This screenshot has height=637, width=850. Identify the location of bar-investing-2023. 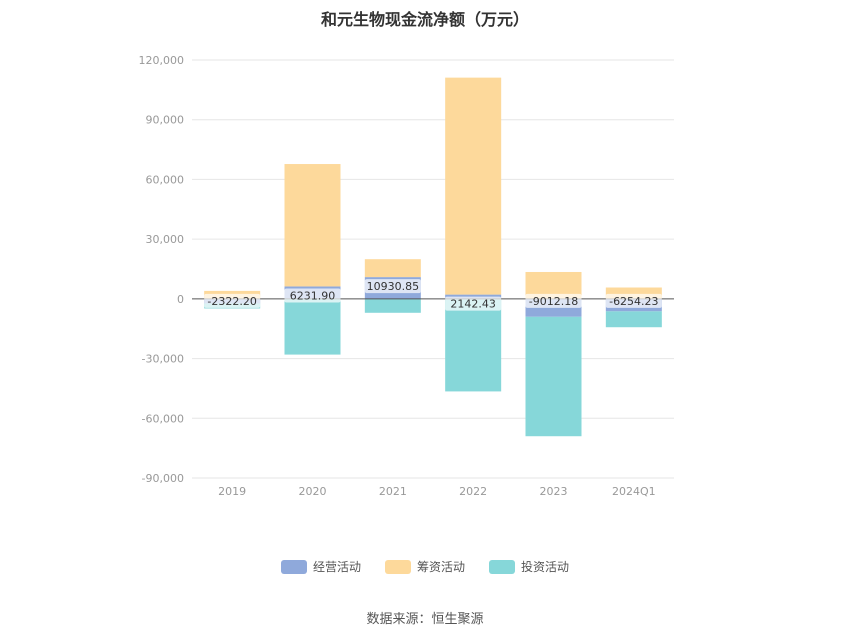
(553, 376).